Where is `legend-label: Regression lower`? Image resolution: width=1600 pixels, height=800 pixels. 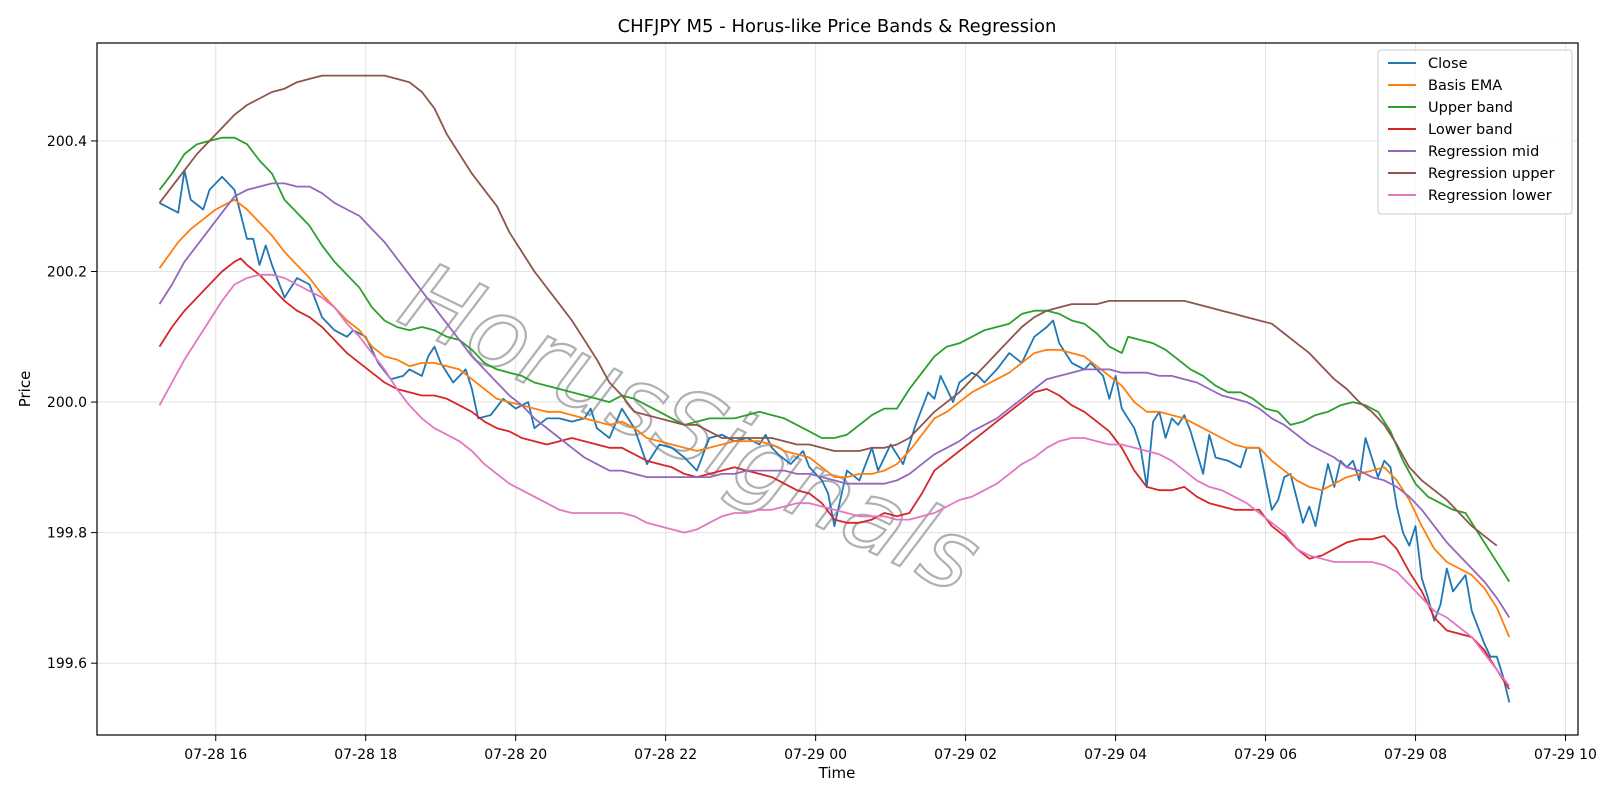
legend-label: Regression lower is located at coordinates (1490, 196).